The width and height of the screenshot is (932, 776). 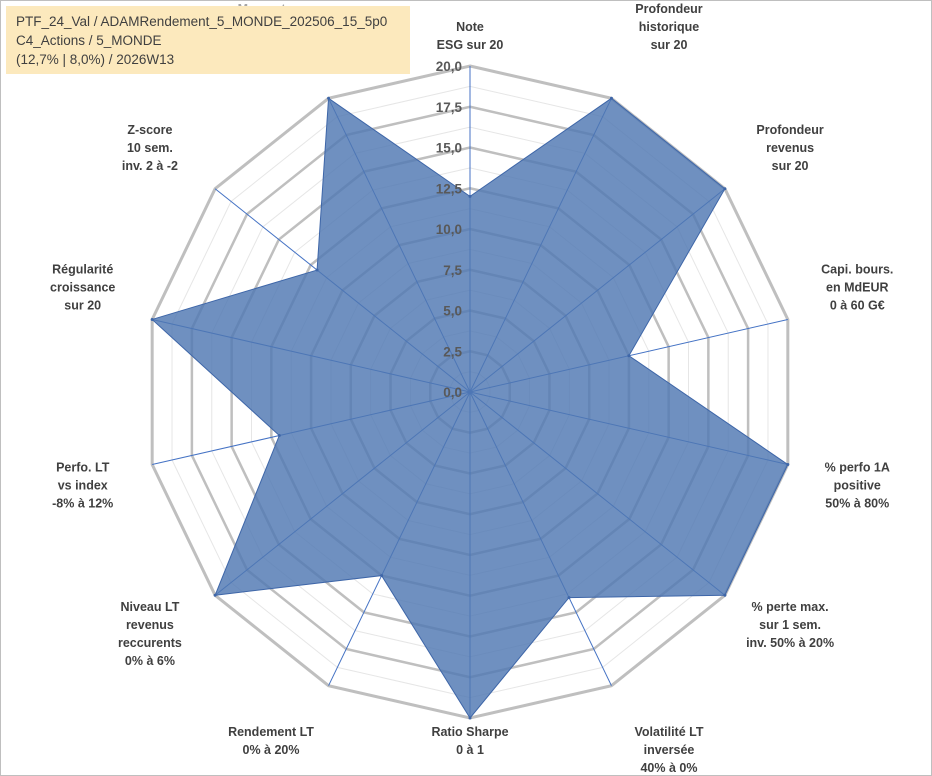 I want to click on tick-label: 0,0, so click(x=452, y=392).